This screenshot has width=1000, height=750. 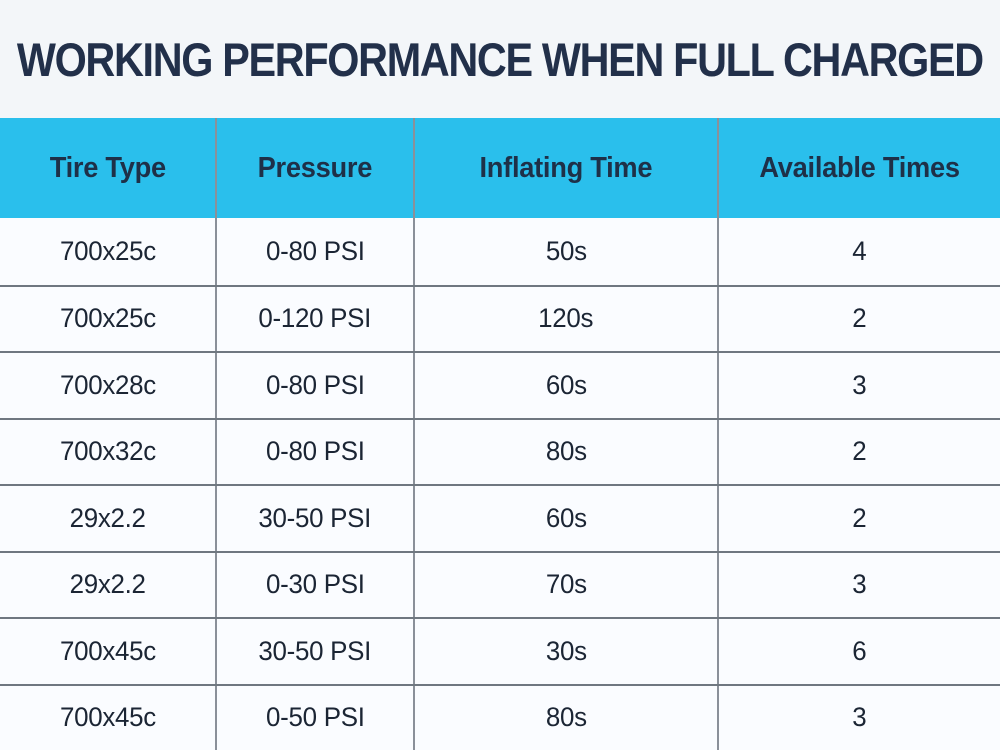 I want to click on header-cell-pressure: Pressure, so click(x=316, y=168).